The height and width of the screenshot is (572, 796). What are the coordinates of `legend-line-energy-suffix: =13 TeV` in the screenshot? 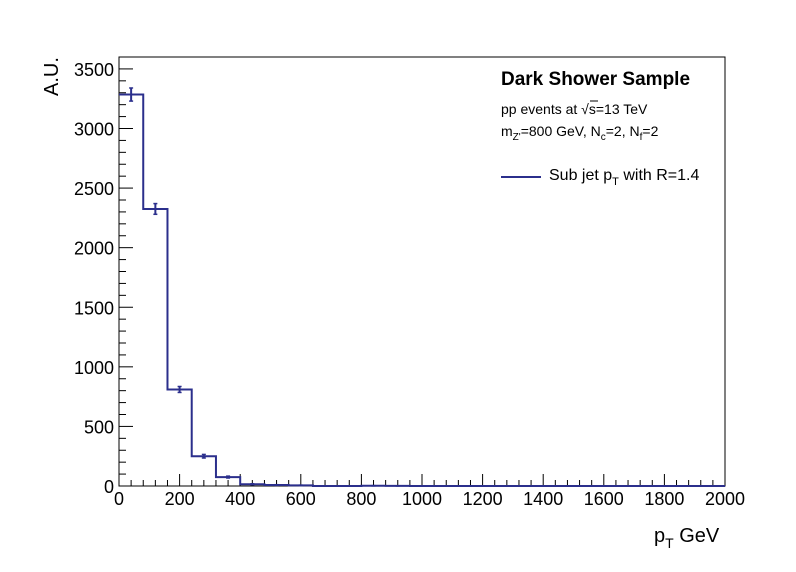 It's located at (622, 109).